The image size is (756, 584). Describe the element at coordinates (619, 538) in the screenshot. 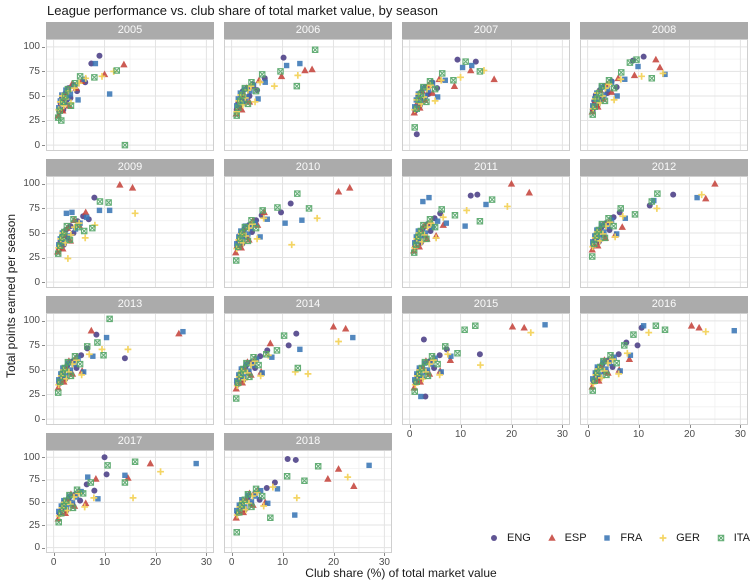

I see `legend: ENG ESP FRA GER ITA` at that location.